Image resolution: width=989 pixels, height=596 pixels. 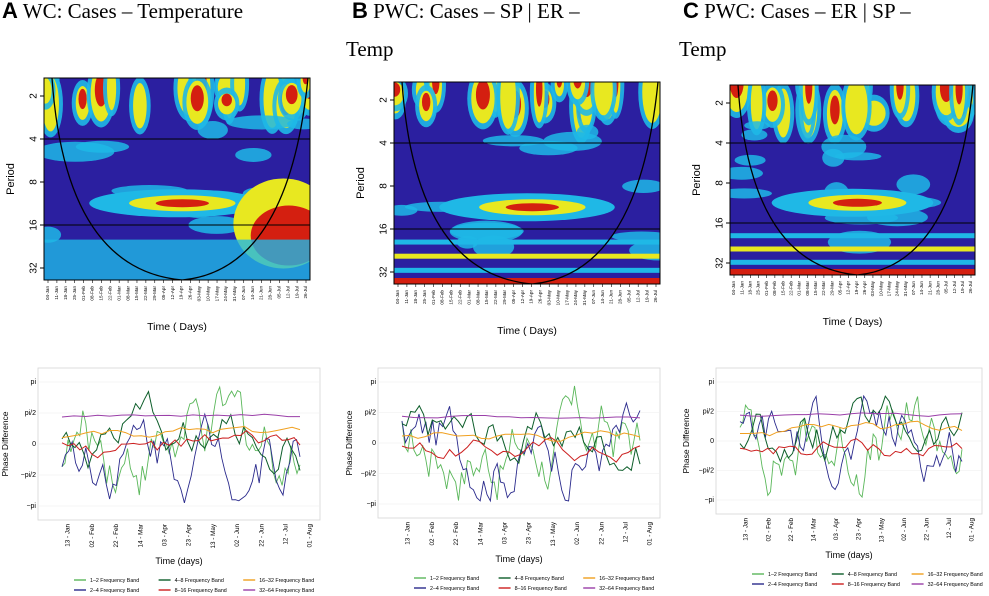 What do you see at coordinates (368, 474) in the screenshot?
I see `phase-tick-label: −pi/2` at bounding box center [368, 474].